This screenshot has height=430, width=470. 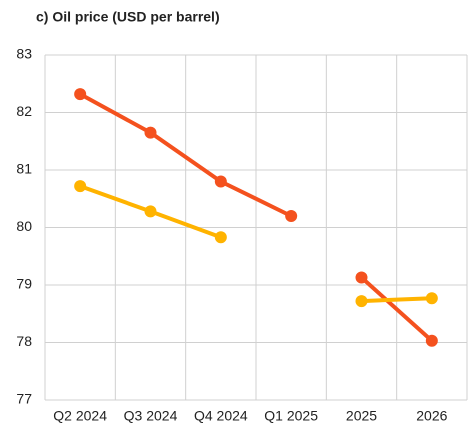 What do you see at coordinates (291, 416) in the screenshot?
I see `x-tick-label: Q1 2025` at bounding box center [291, 416].